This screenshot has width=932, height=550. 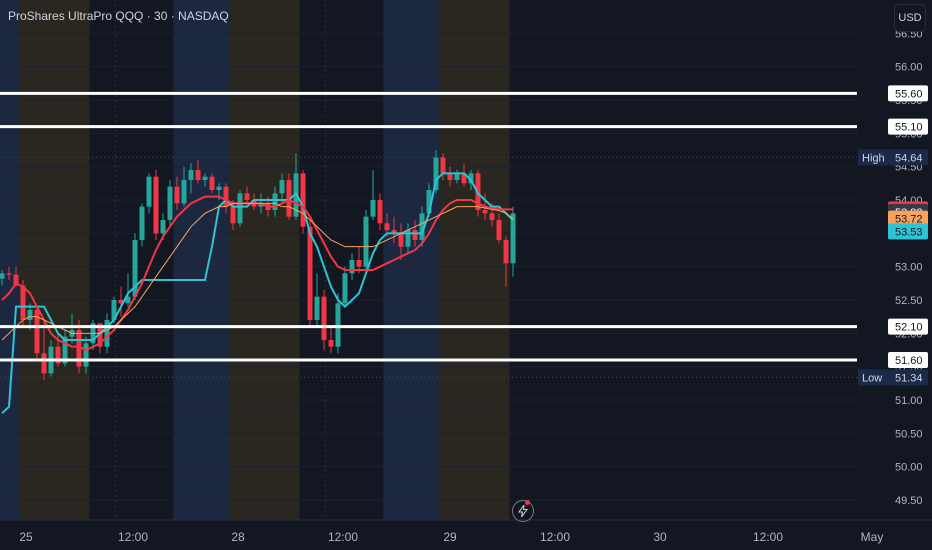 I want to click on notification-dot, so click(x=527, y=502).